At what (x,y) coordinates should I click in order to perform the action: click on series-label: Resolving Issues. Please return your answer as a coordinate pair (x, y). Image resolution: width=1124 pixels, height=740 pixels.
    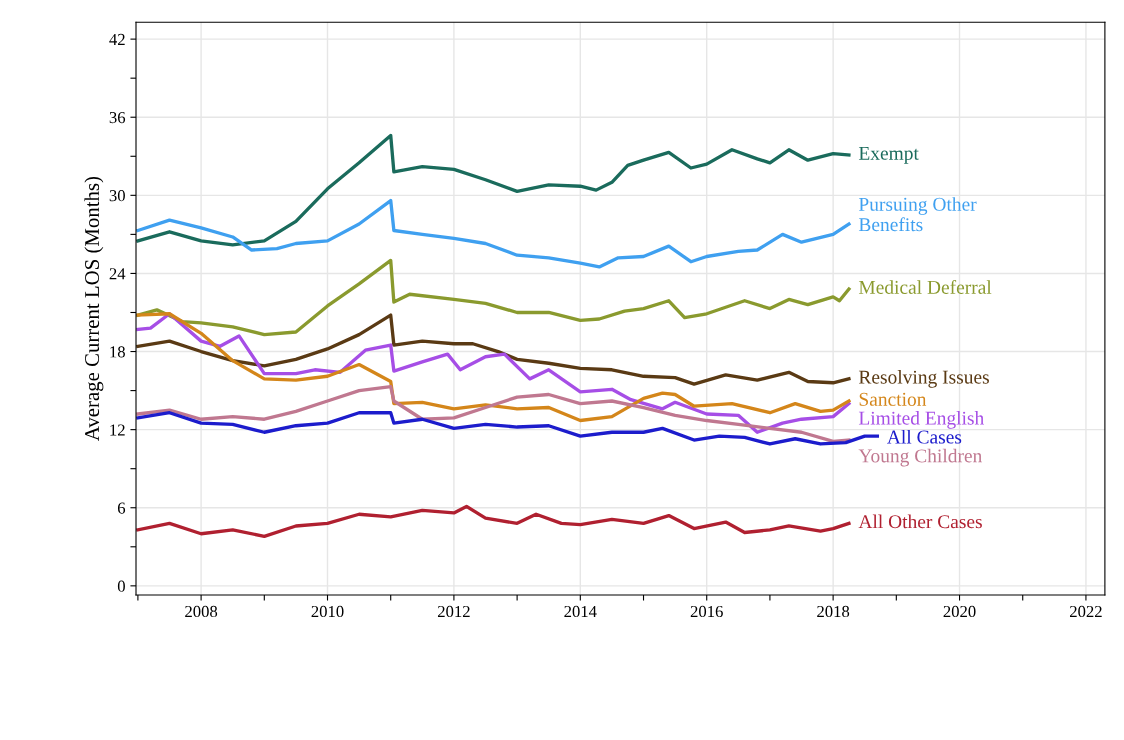
    Looking at the image, I should click on (923, 379).